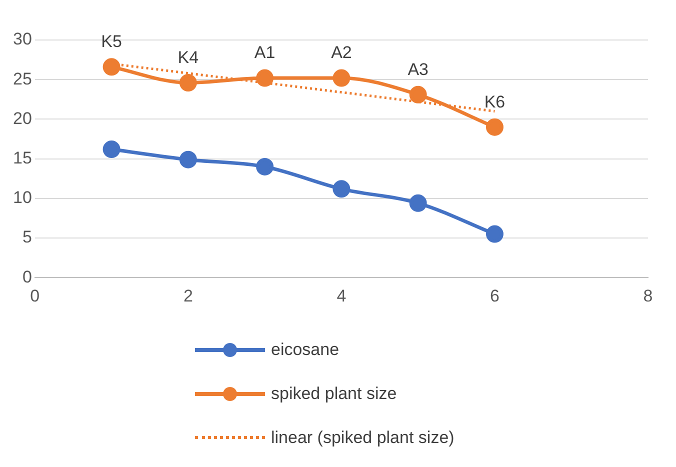  Describe the element at coordinates (22, 39) in the screenshot. I see `y-tick-label: 30` at that location.